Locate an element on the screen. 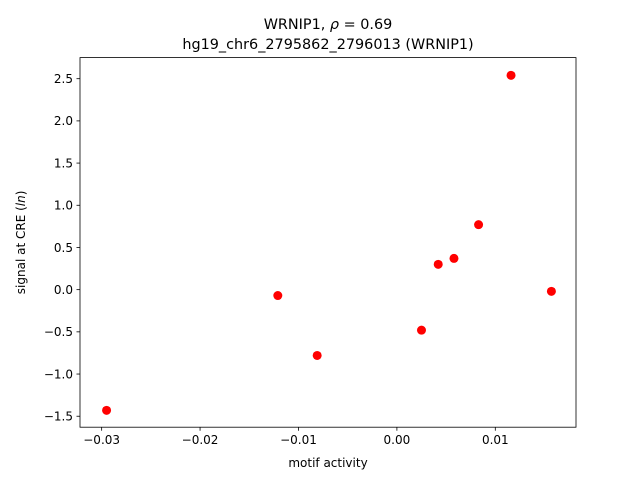  y-tick-label: 0.5 is located at coordinates (63, 248).